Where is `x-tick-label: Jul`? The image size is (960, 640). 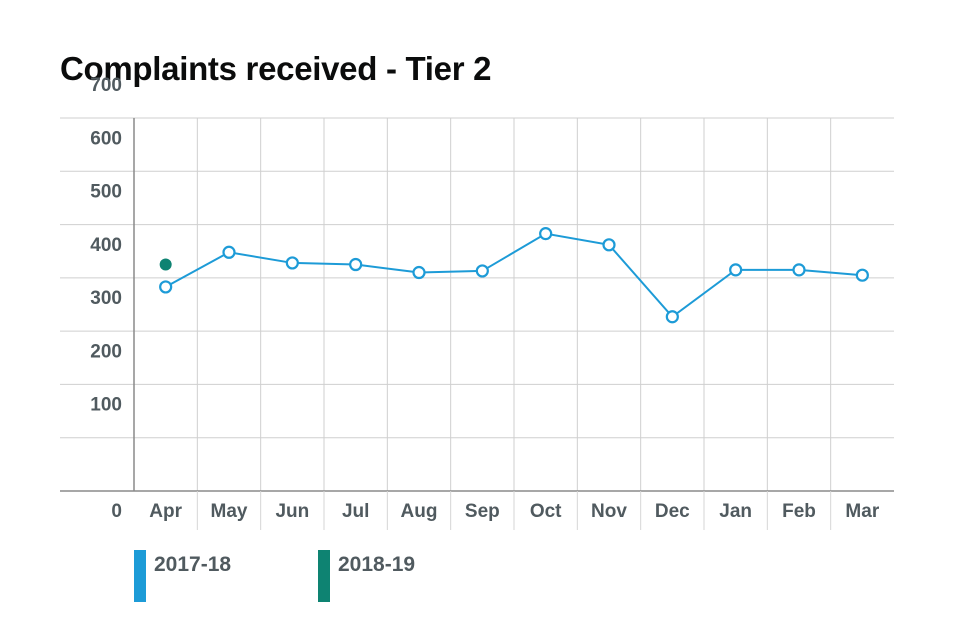 x-tick-label: Jul is located at coordinates (355, 511).